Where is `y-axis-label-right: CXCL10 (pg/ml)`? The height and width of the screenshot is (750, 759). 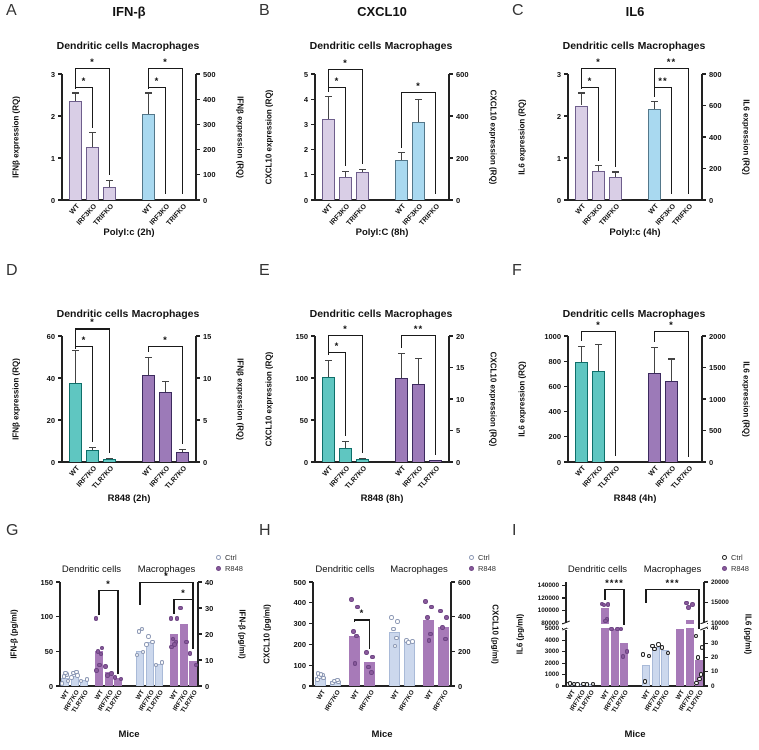
y-axis-label-right: CXCL10 (pg/ml) is located at coordinates (495, 634).